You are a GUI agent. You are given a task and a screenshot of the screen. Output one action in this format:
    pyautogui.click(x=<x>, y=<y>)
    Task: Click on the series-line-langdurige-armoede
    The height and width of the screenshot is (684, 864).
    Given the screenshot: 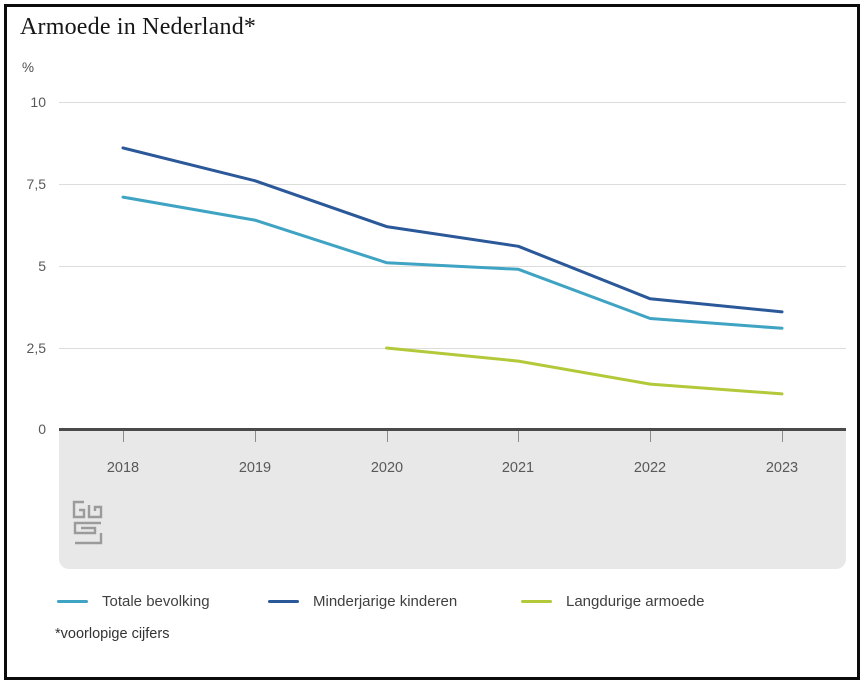 What is the action you would take?
    pyautogui.click(x=584, y=371)
    